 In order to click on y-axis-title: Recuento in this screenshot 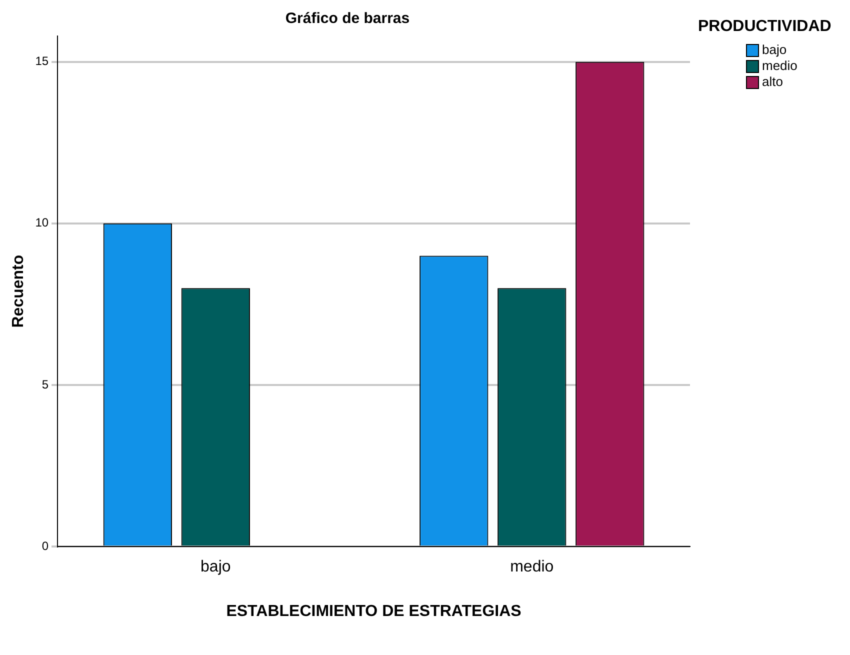, I will do `click(19, 291)`.